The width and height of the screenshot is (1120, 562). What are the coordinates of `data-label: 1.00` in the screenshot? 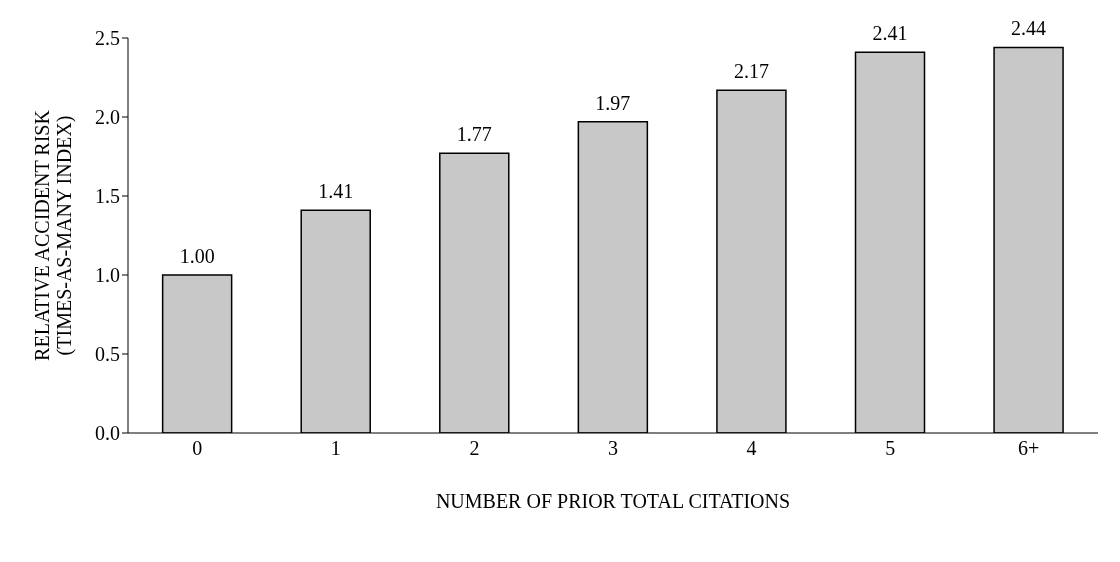 It's located at (197, 256).